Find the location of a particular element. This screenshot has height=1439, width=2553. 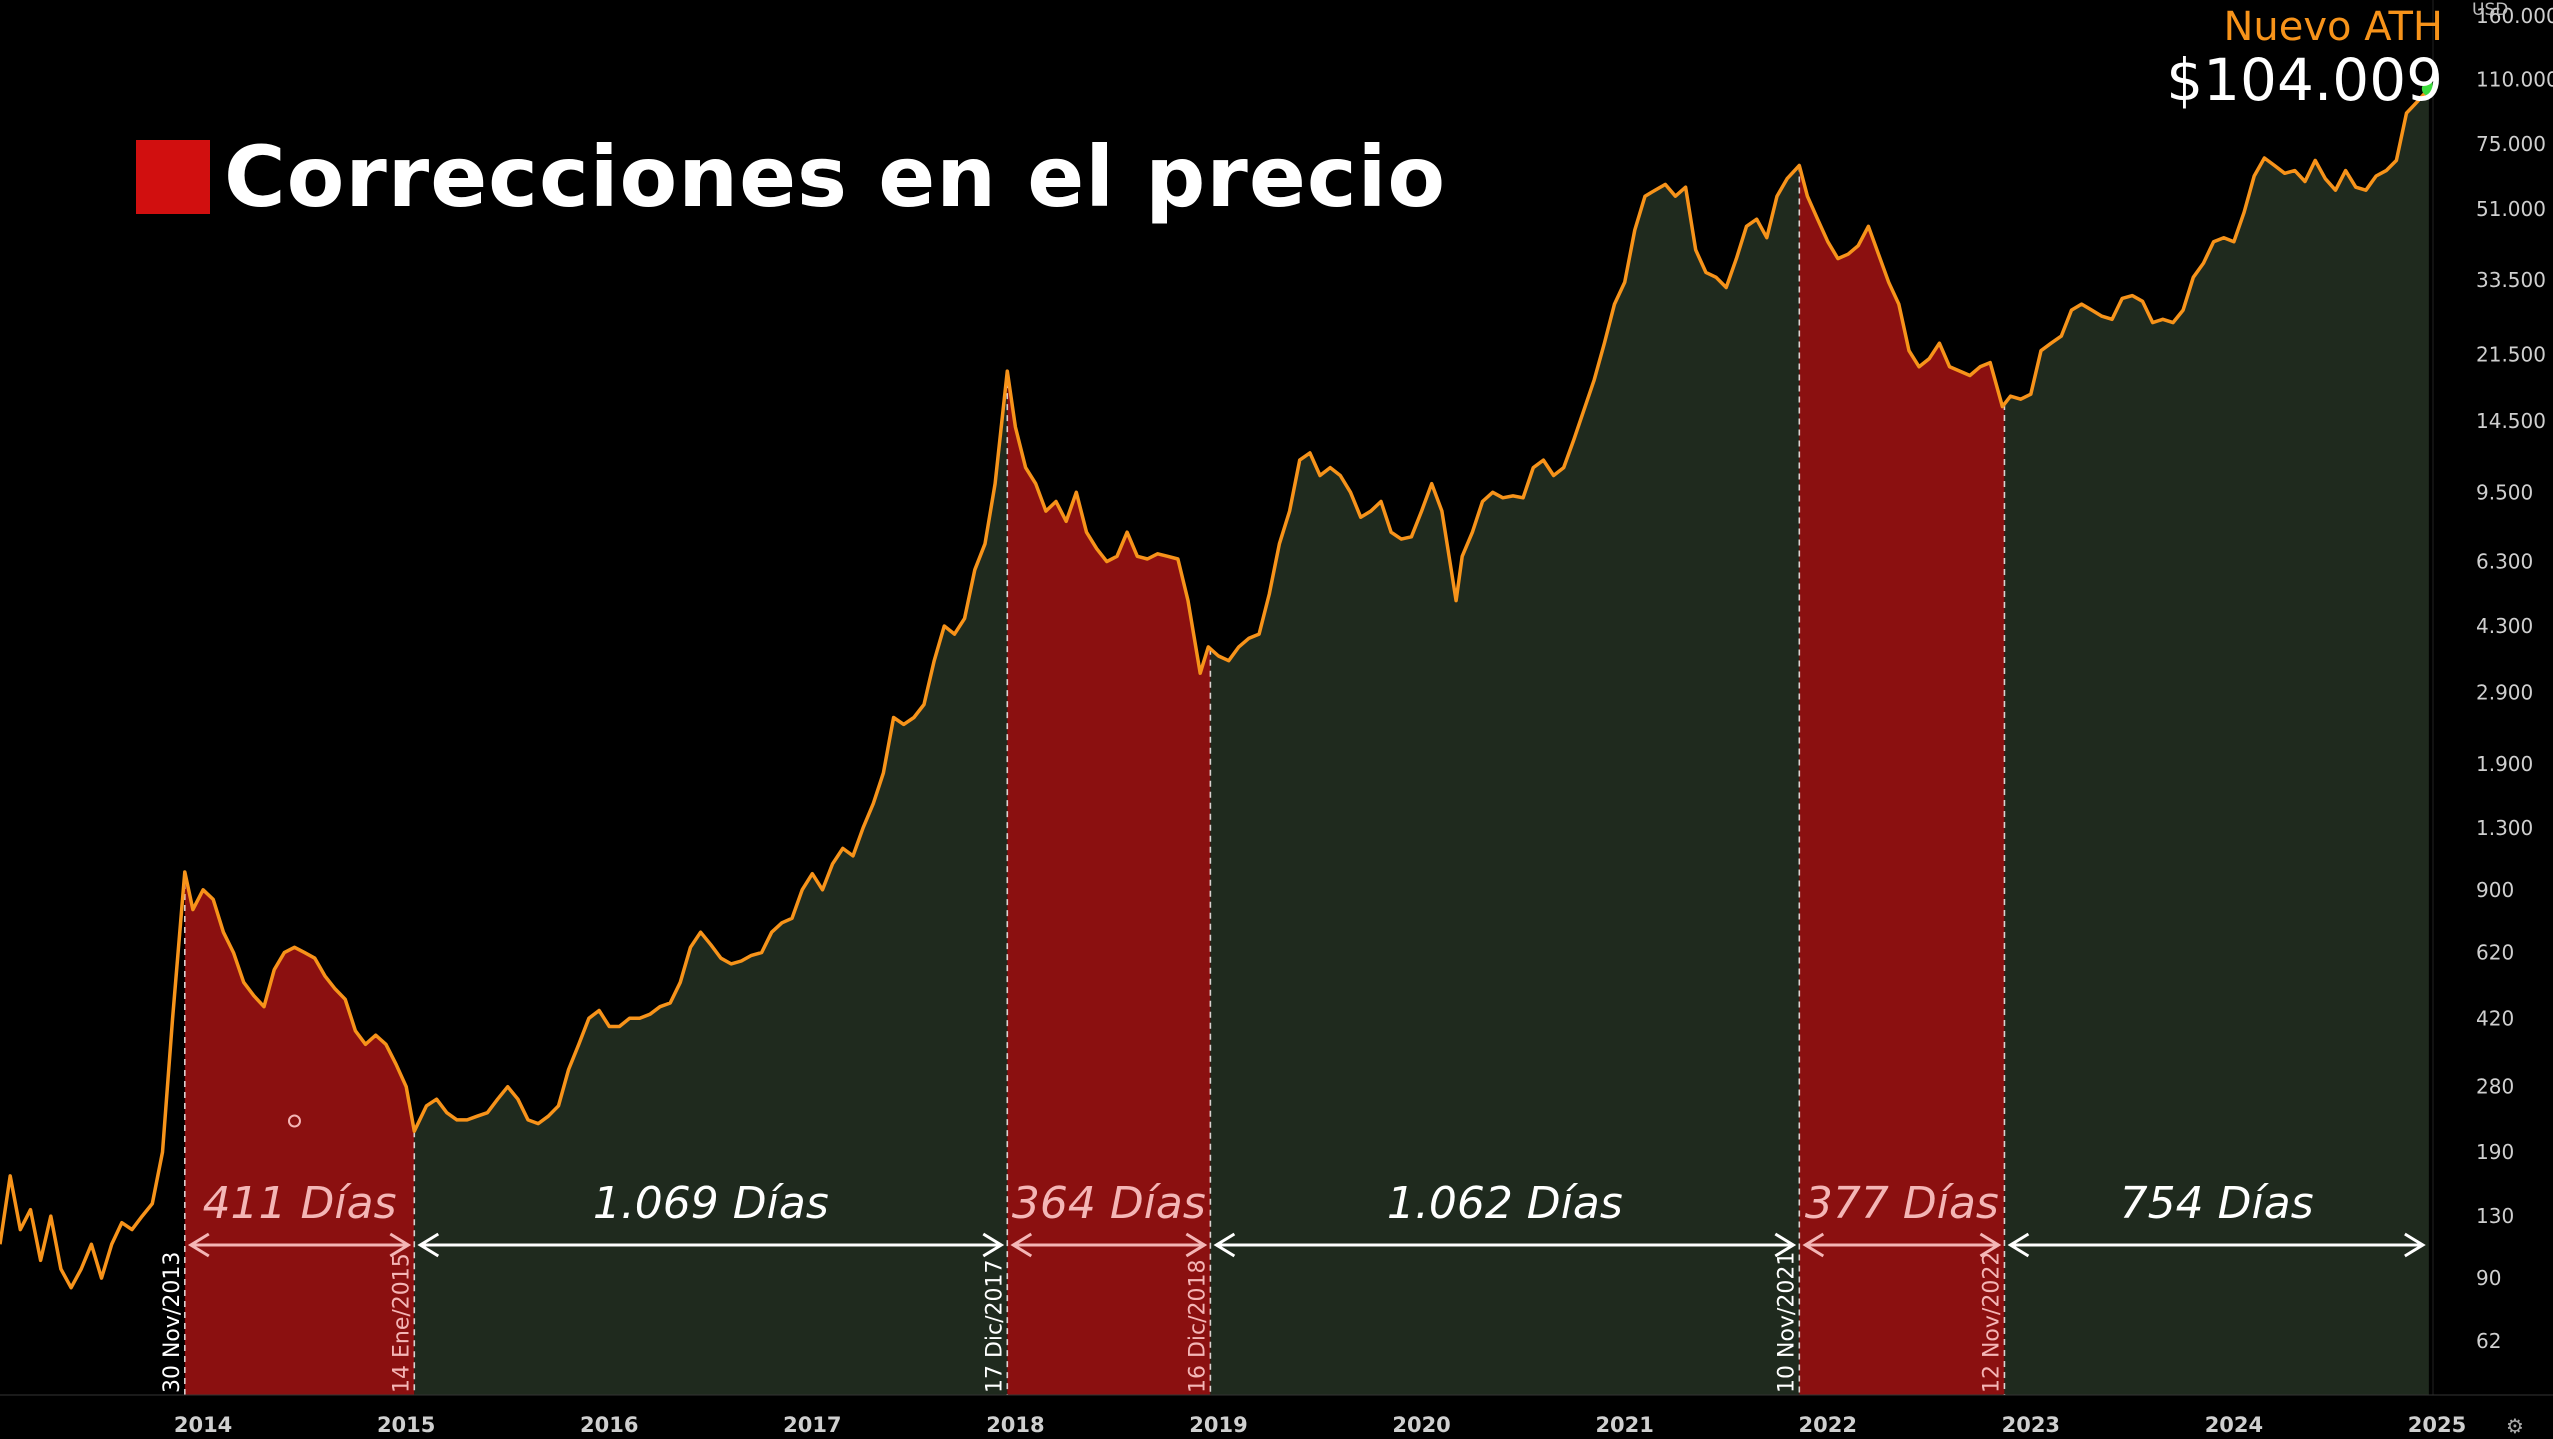

x-tick-label-10: 2024 is located at coordinates (2234, 1425).